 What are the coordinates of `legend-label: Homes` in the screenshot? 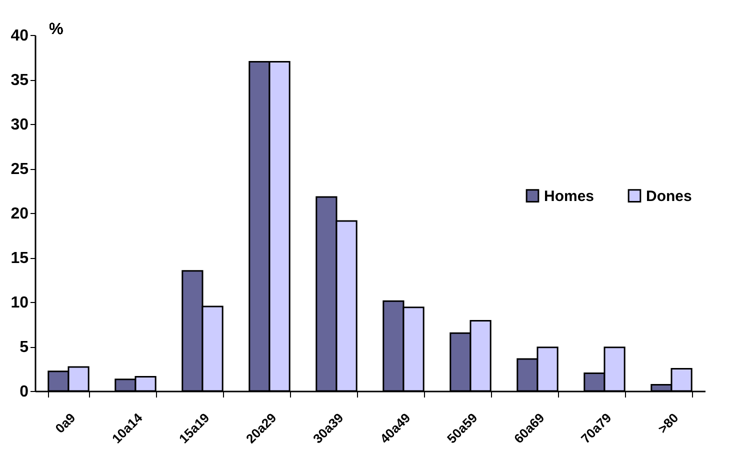 It's located at (569, 196).